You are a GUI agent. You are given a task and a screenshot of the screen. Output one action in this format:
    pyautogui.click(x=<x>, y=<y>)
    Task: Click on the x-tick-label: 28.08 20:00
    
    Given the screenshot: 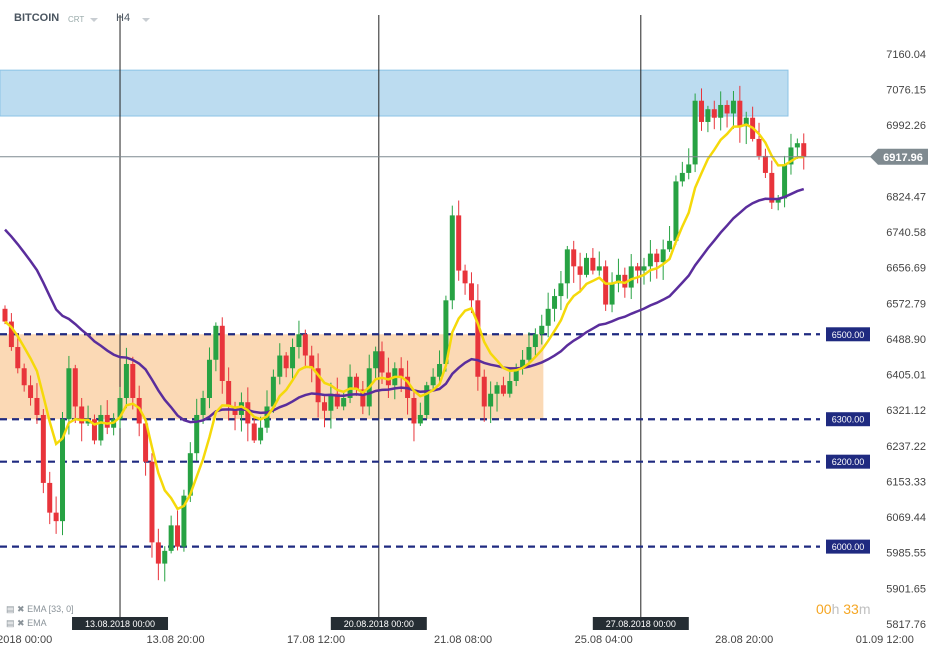 What is the action you would take?
    pyautogui.click(x=744, y=640)
    